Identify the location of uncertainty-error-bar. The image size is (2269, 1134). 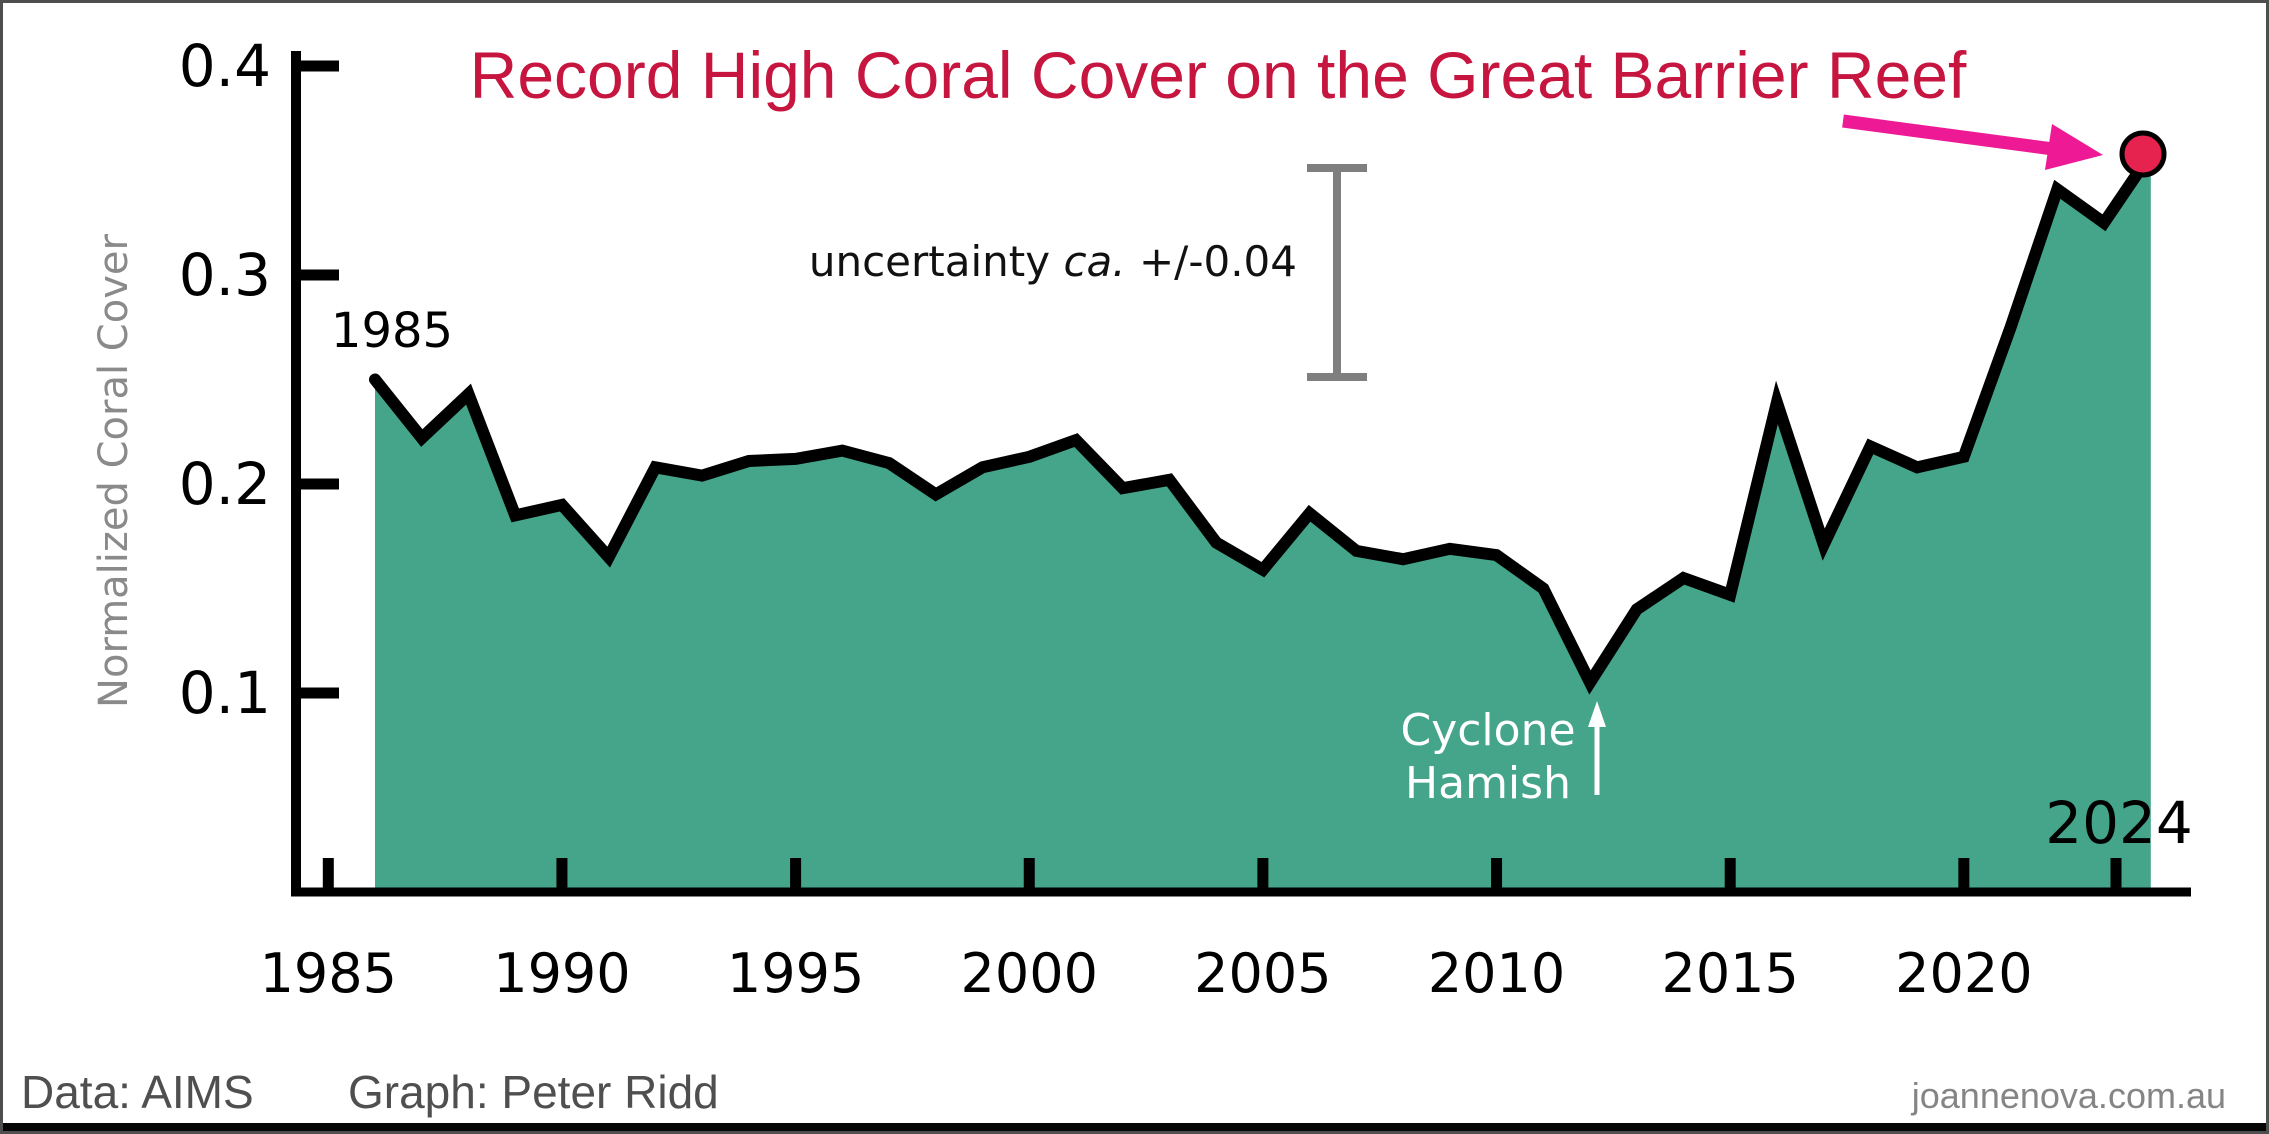
(1337, 272).